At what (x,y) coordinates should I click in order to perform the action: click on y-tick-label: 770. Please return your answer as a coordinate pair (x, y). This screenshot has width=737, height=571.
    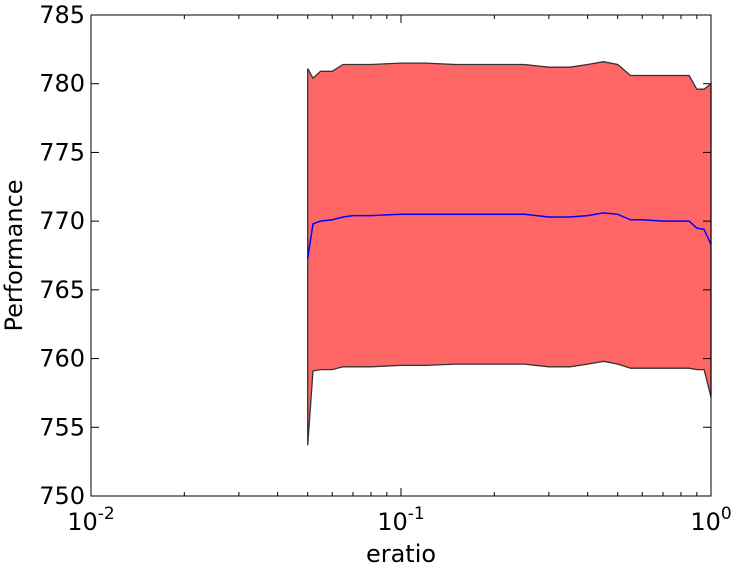
    Looking at the image, I should click on (62, 221).